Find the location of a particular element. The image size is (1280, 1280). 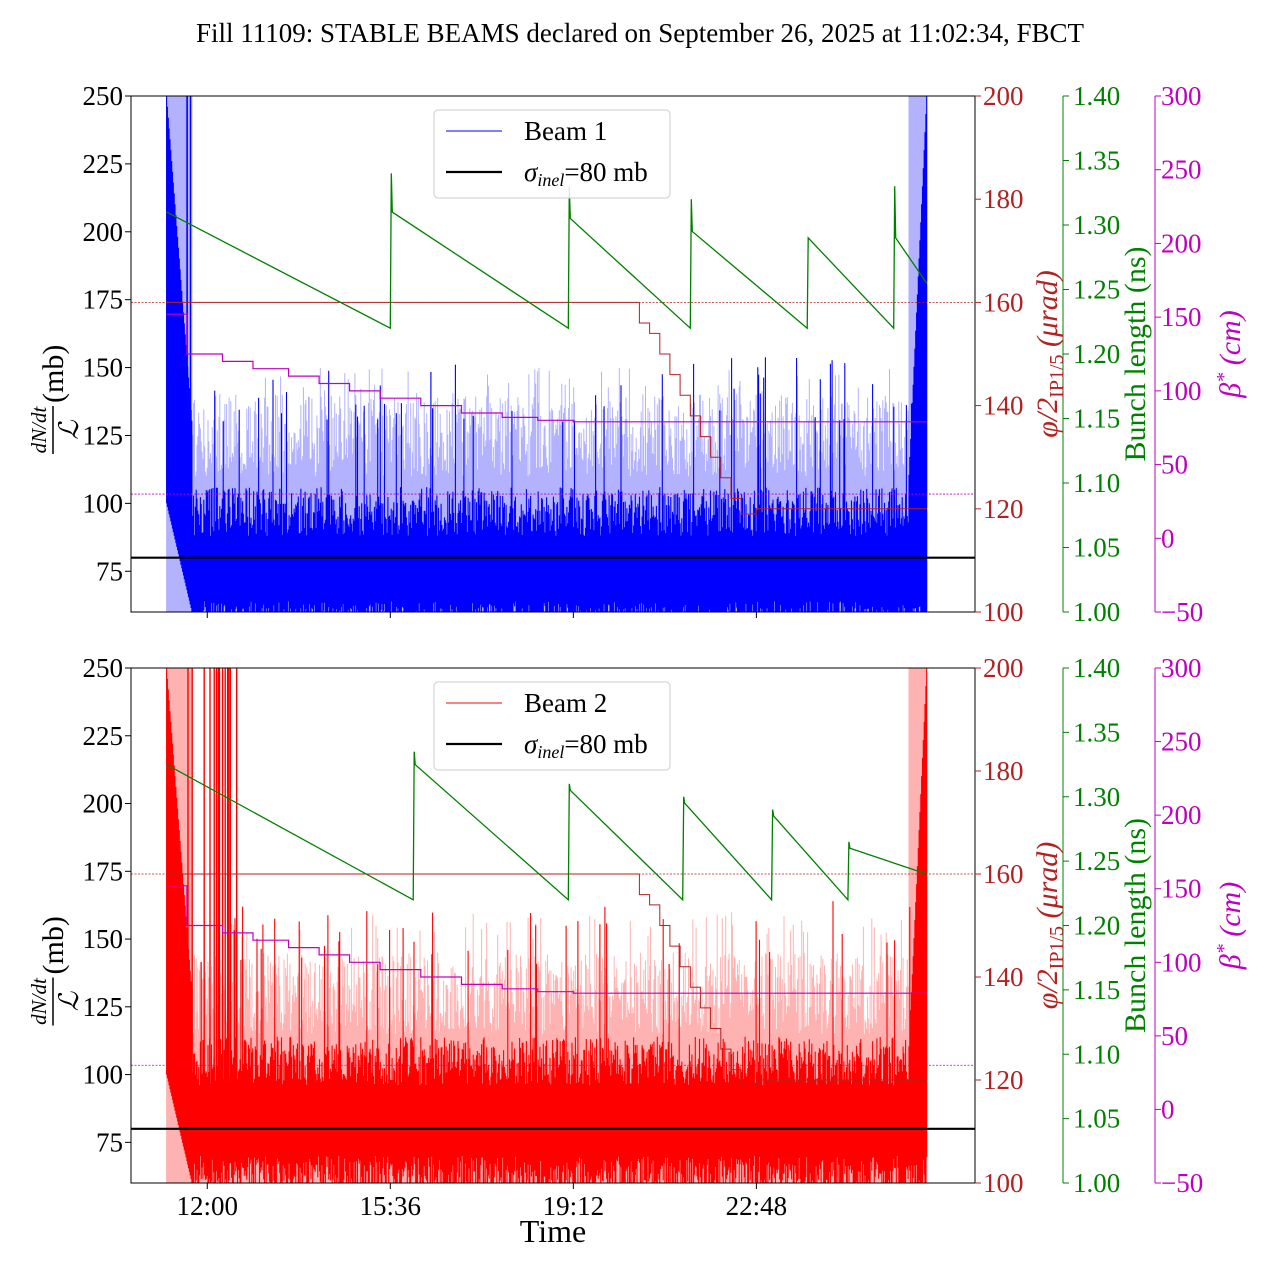

legend: Beam 1 σinel=80 mb is located at coordinates (552, 154).